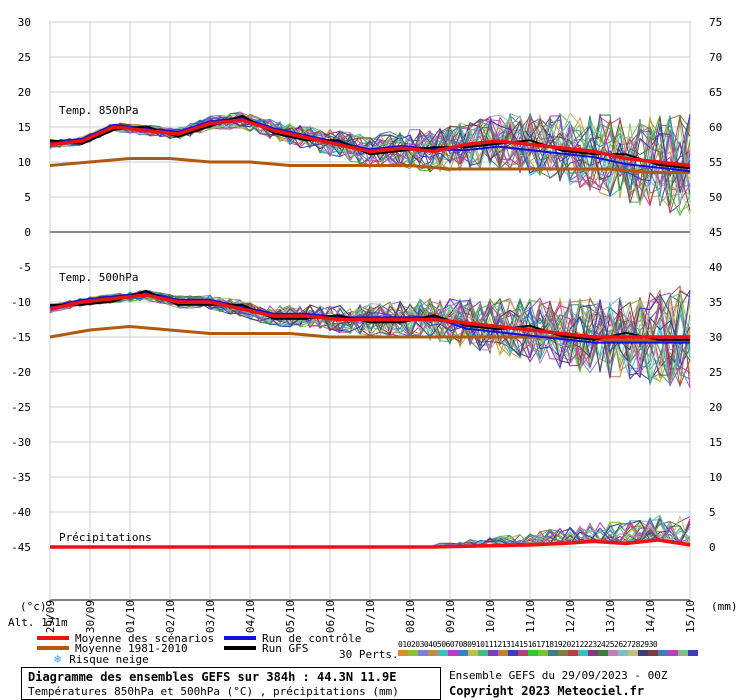 This screenshot has width=740, height=700. What do you see at coordinates (58, 659) in the screenshot?
I see `snowflake-icon: ❄` at bounding box center [58, 659].